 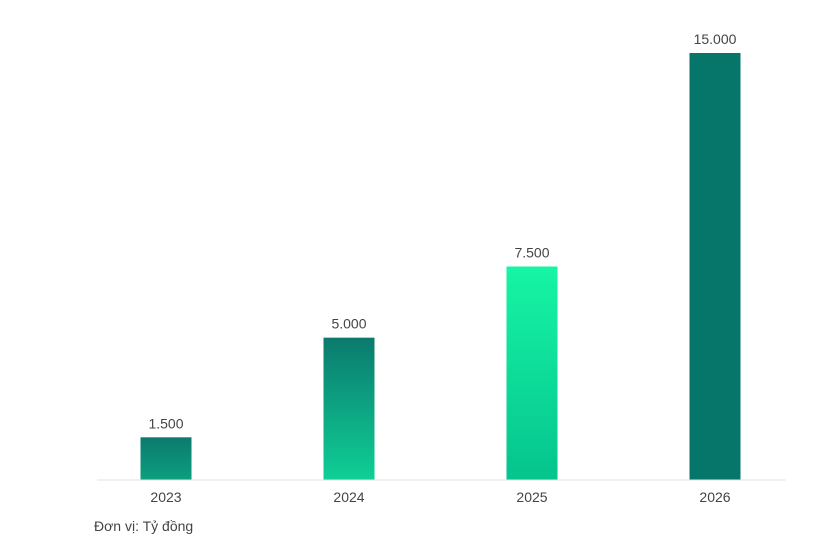 What do you see at coordinates (715, 266) in the screenshot?
I see `bar-2026` at bounding box center [715, 266].